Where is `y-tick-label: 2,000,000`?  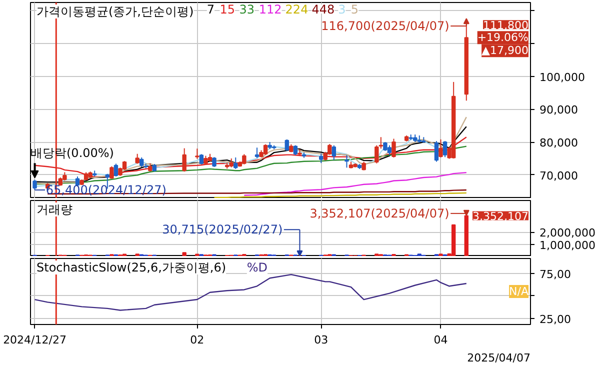 y-tick-label: 2,000,000 is located at coordinates (568, 233).